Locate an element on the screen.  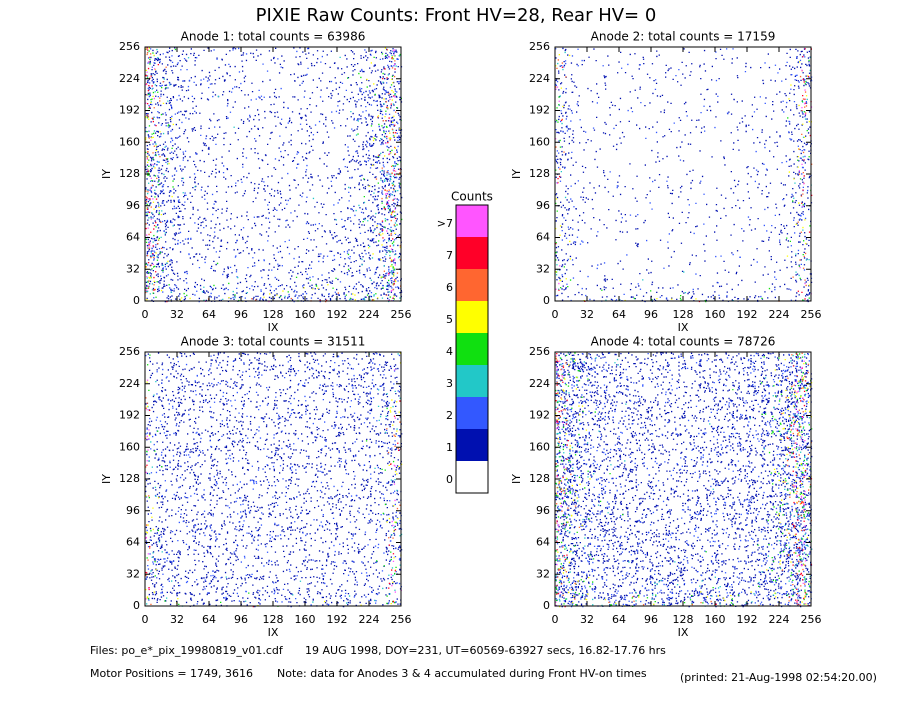
plot-frame is located at coordinates (273, 174).